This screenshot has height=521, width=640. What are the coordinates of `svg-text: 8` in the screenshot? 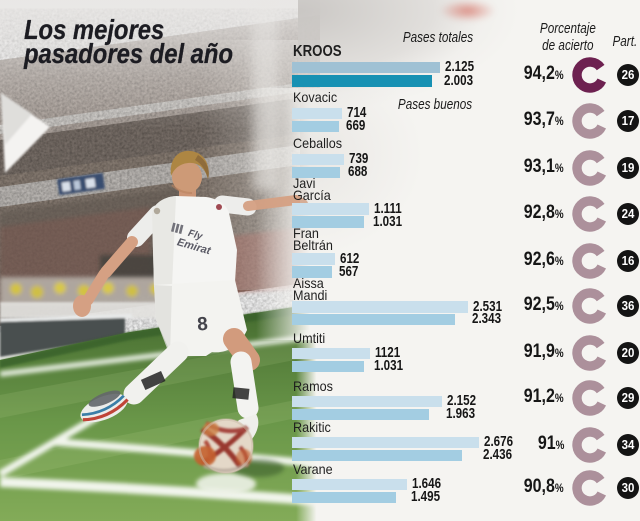 It's located at (202, 325).